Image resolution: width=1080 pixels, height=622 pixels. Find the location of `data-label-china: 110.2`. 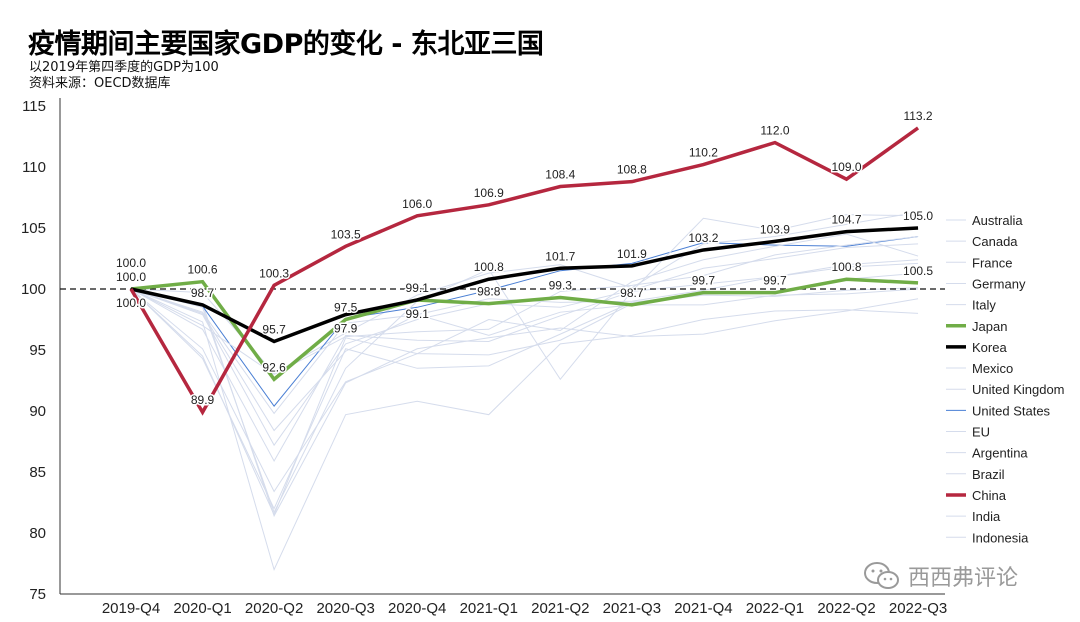

data-label-china: 110.2 is located at coordinates (703, 153).